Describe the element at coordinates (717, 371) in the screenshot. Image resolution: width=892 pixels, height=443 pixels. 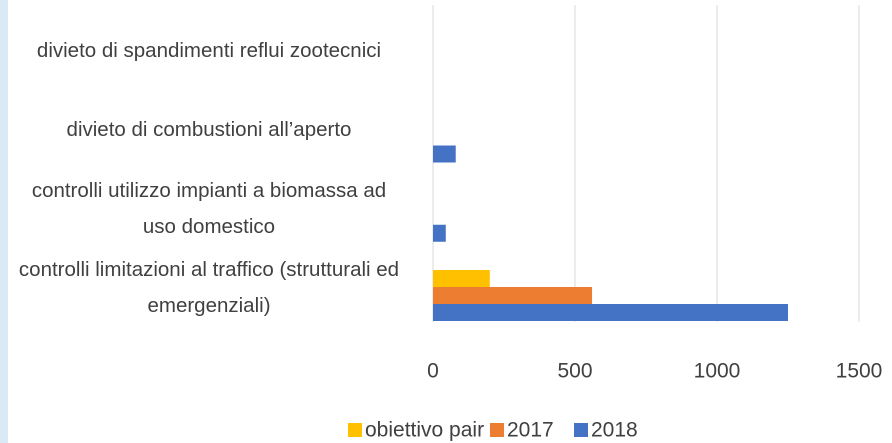
I see `x-tick-label: 1000` at that location.